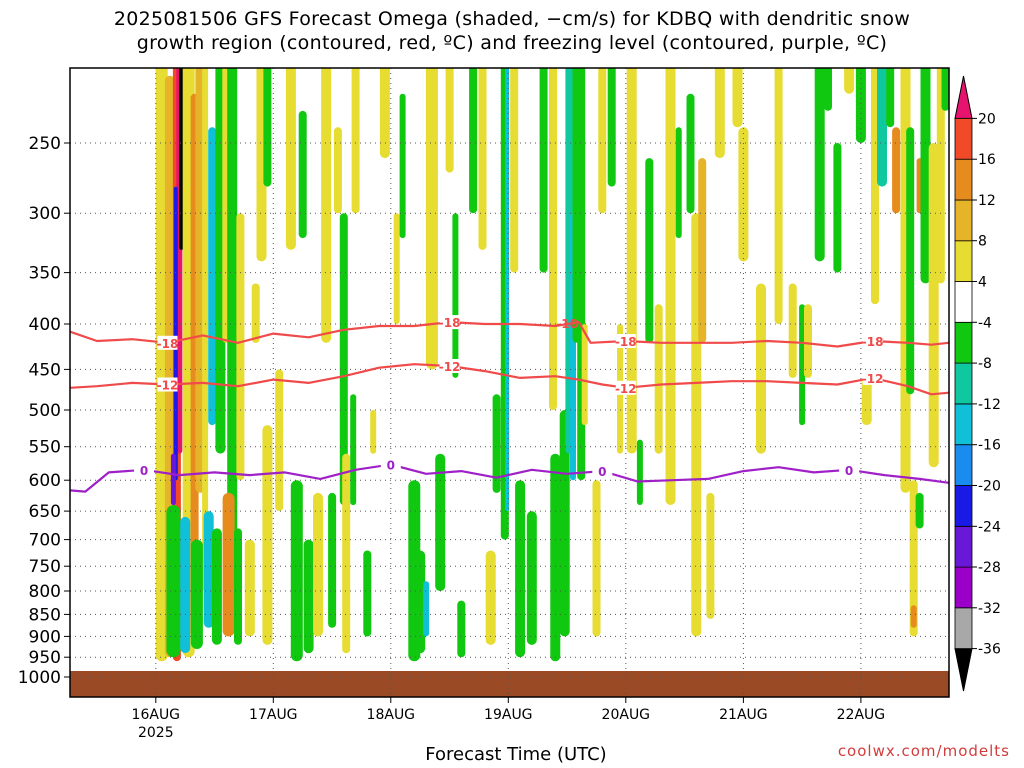  What do you see at coordinates (45, 658) in the screenshot?
I see `y-tick-label: 950` at bounding box center [45, 658].